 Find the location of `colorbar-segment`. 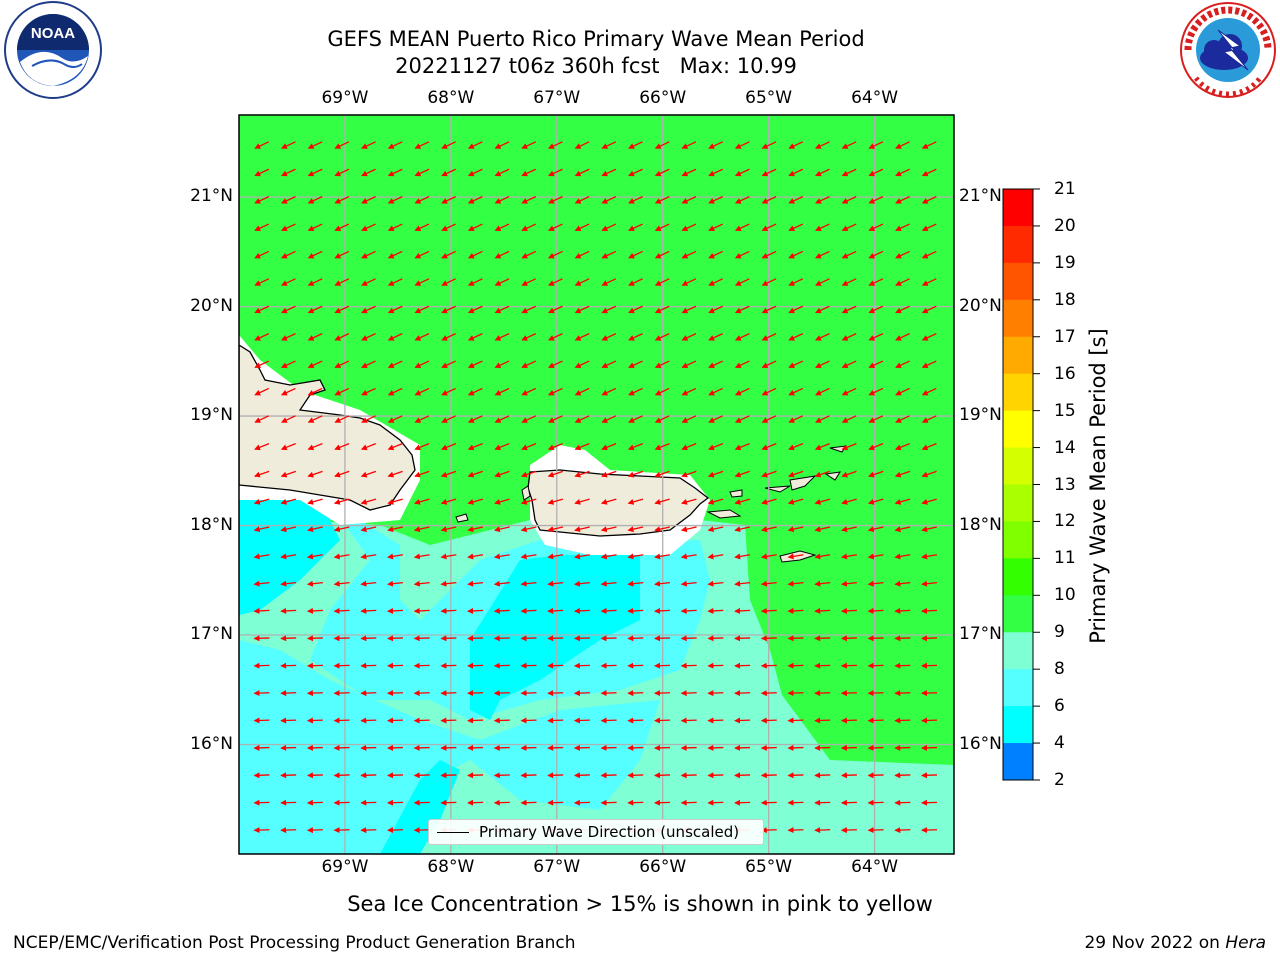

colorbar-segment is located at coordinates (1018, 355).